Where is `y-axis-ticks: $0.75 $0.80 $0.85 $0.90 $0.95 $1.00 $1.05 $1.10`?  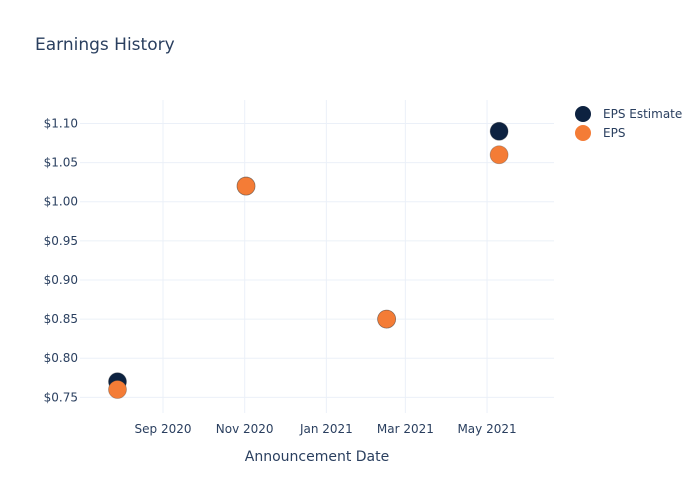 y-axis-ticks: $0.75 $0.80 $0.85 $0.90 $0.95 $1.00 $1.05 $1.10 is located at coordinates (61, 260).